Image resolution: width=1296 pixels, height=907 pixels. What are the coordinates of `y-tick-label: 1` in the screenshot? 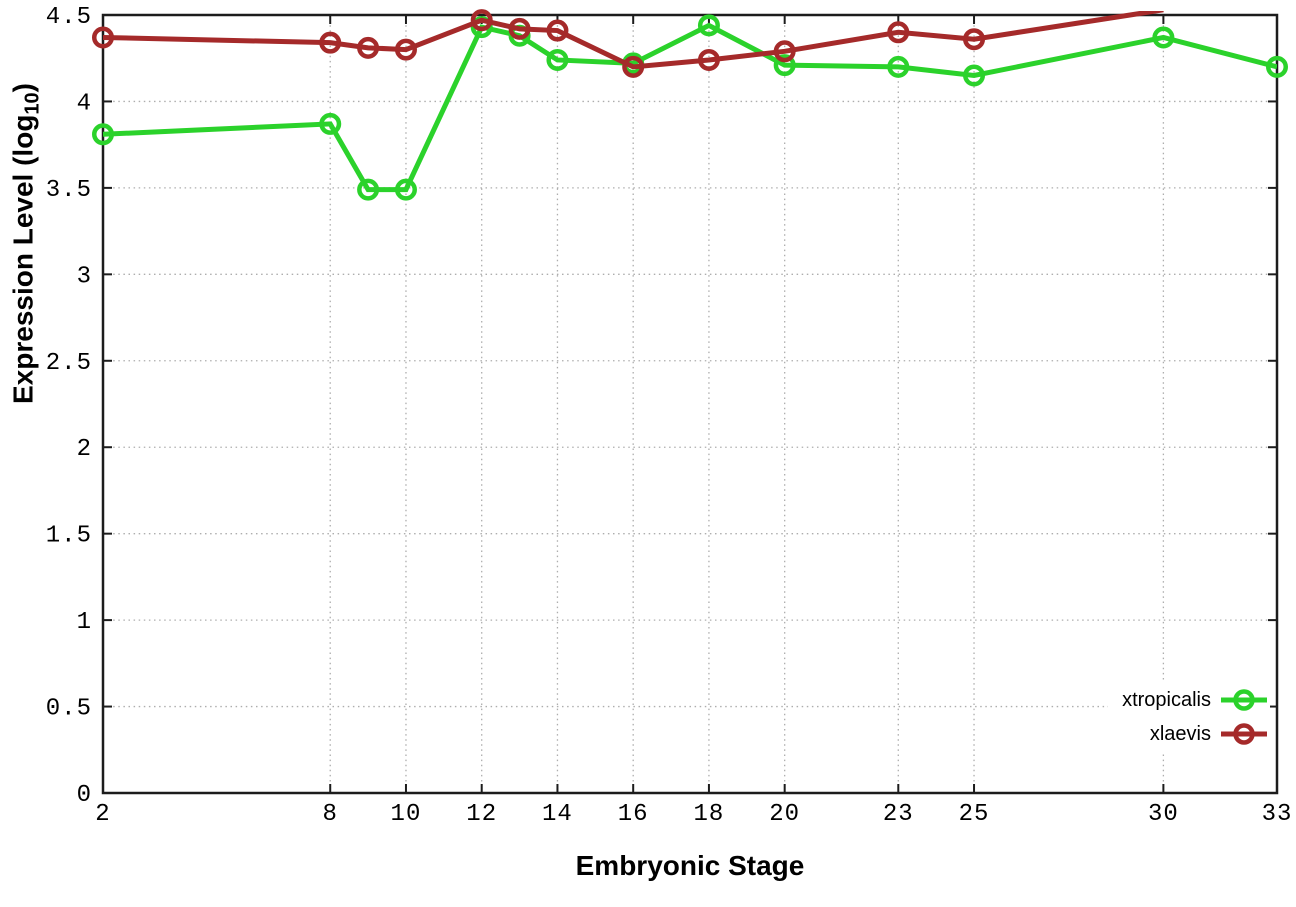 It's located at (84, 622).